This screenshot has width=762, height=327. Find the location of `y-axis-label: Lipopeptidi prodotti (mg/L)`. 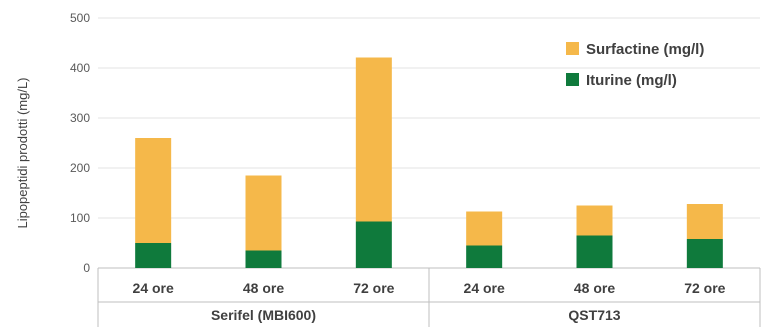

y-axis-label: Lipopeptidi prodotti (mg/L) is located at coordinates (22, 152).